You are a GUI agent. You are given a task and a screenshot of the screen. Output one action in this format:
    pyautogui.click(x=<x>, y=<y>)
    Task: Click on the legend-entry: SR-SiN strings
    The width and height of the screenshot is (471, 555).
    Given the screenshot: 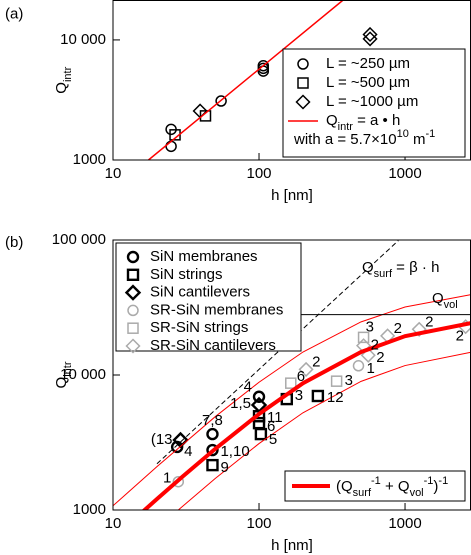 What is the action you would take?
    pyautogui.click(x=199, y=327)
    